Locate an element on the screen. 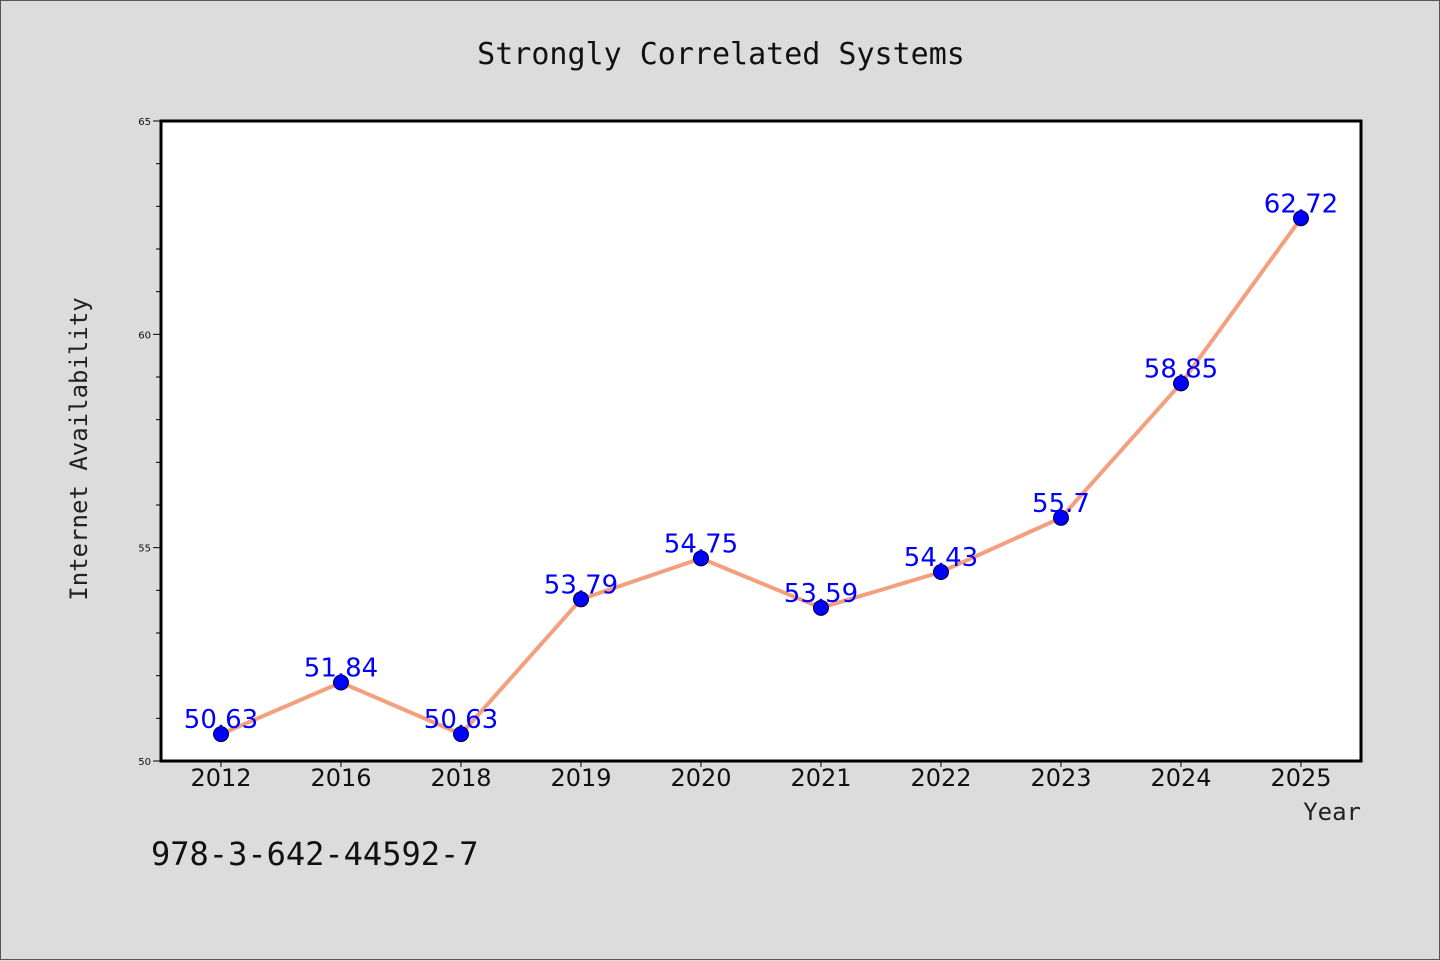 This screenshot has height=961, width=1440. x-tick-label: 2023 is located at coordinates (1060, 778).